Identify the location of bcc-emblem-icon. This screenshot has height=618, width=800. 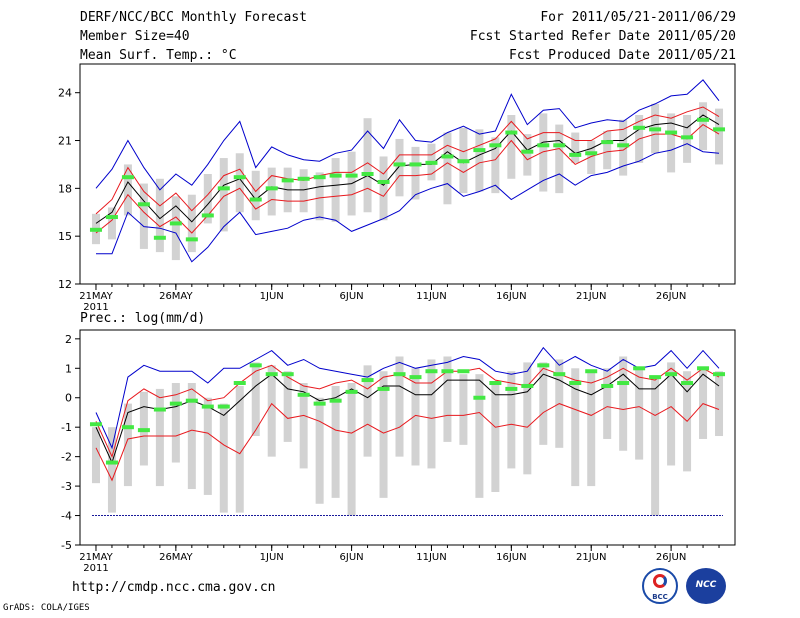
(660, 581).